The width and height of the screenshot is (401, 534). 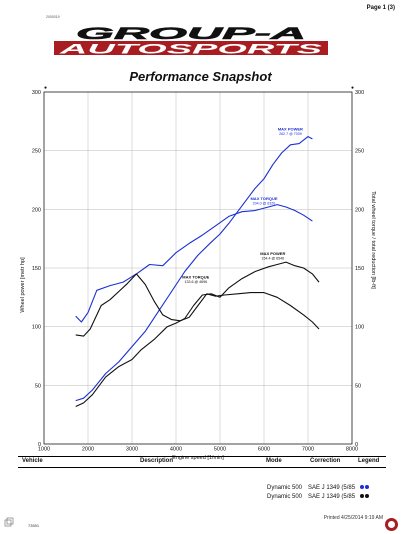 I want to click on y-tick-label-right: 150, so click(x=359, y=269).